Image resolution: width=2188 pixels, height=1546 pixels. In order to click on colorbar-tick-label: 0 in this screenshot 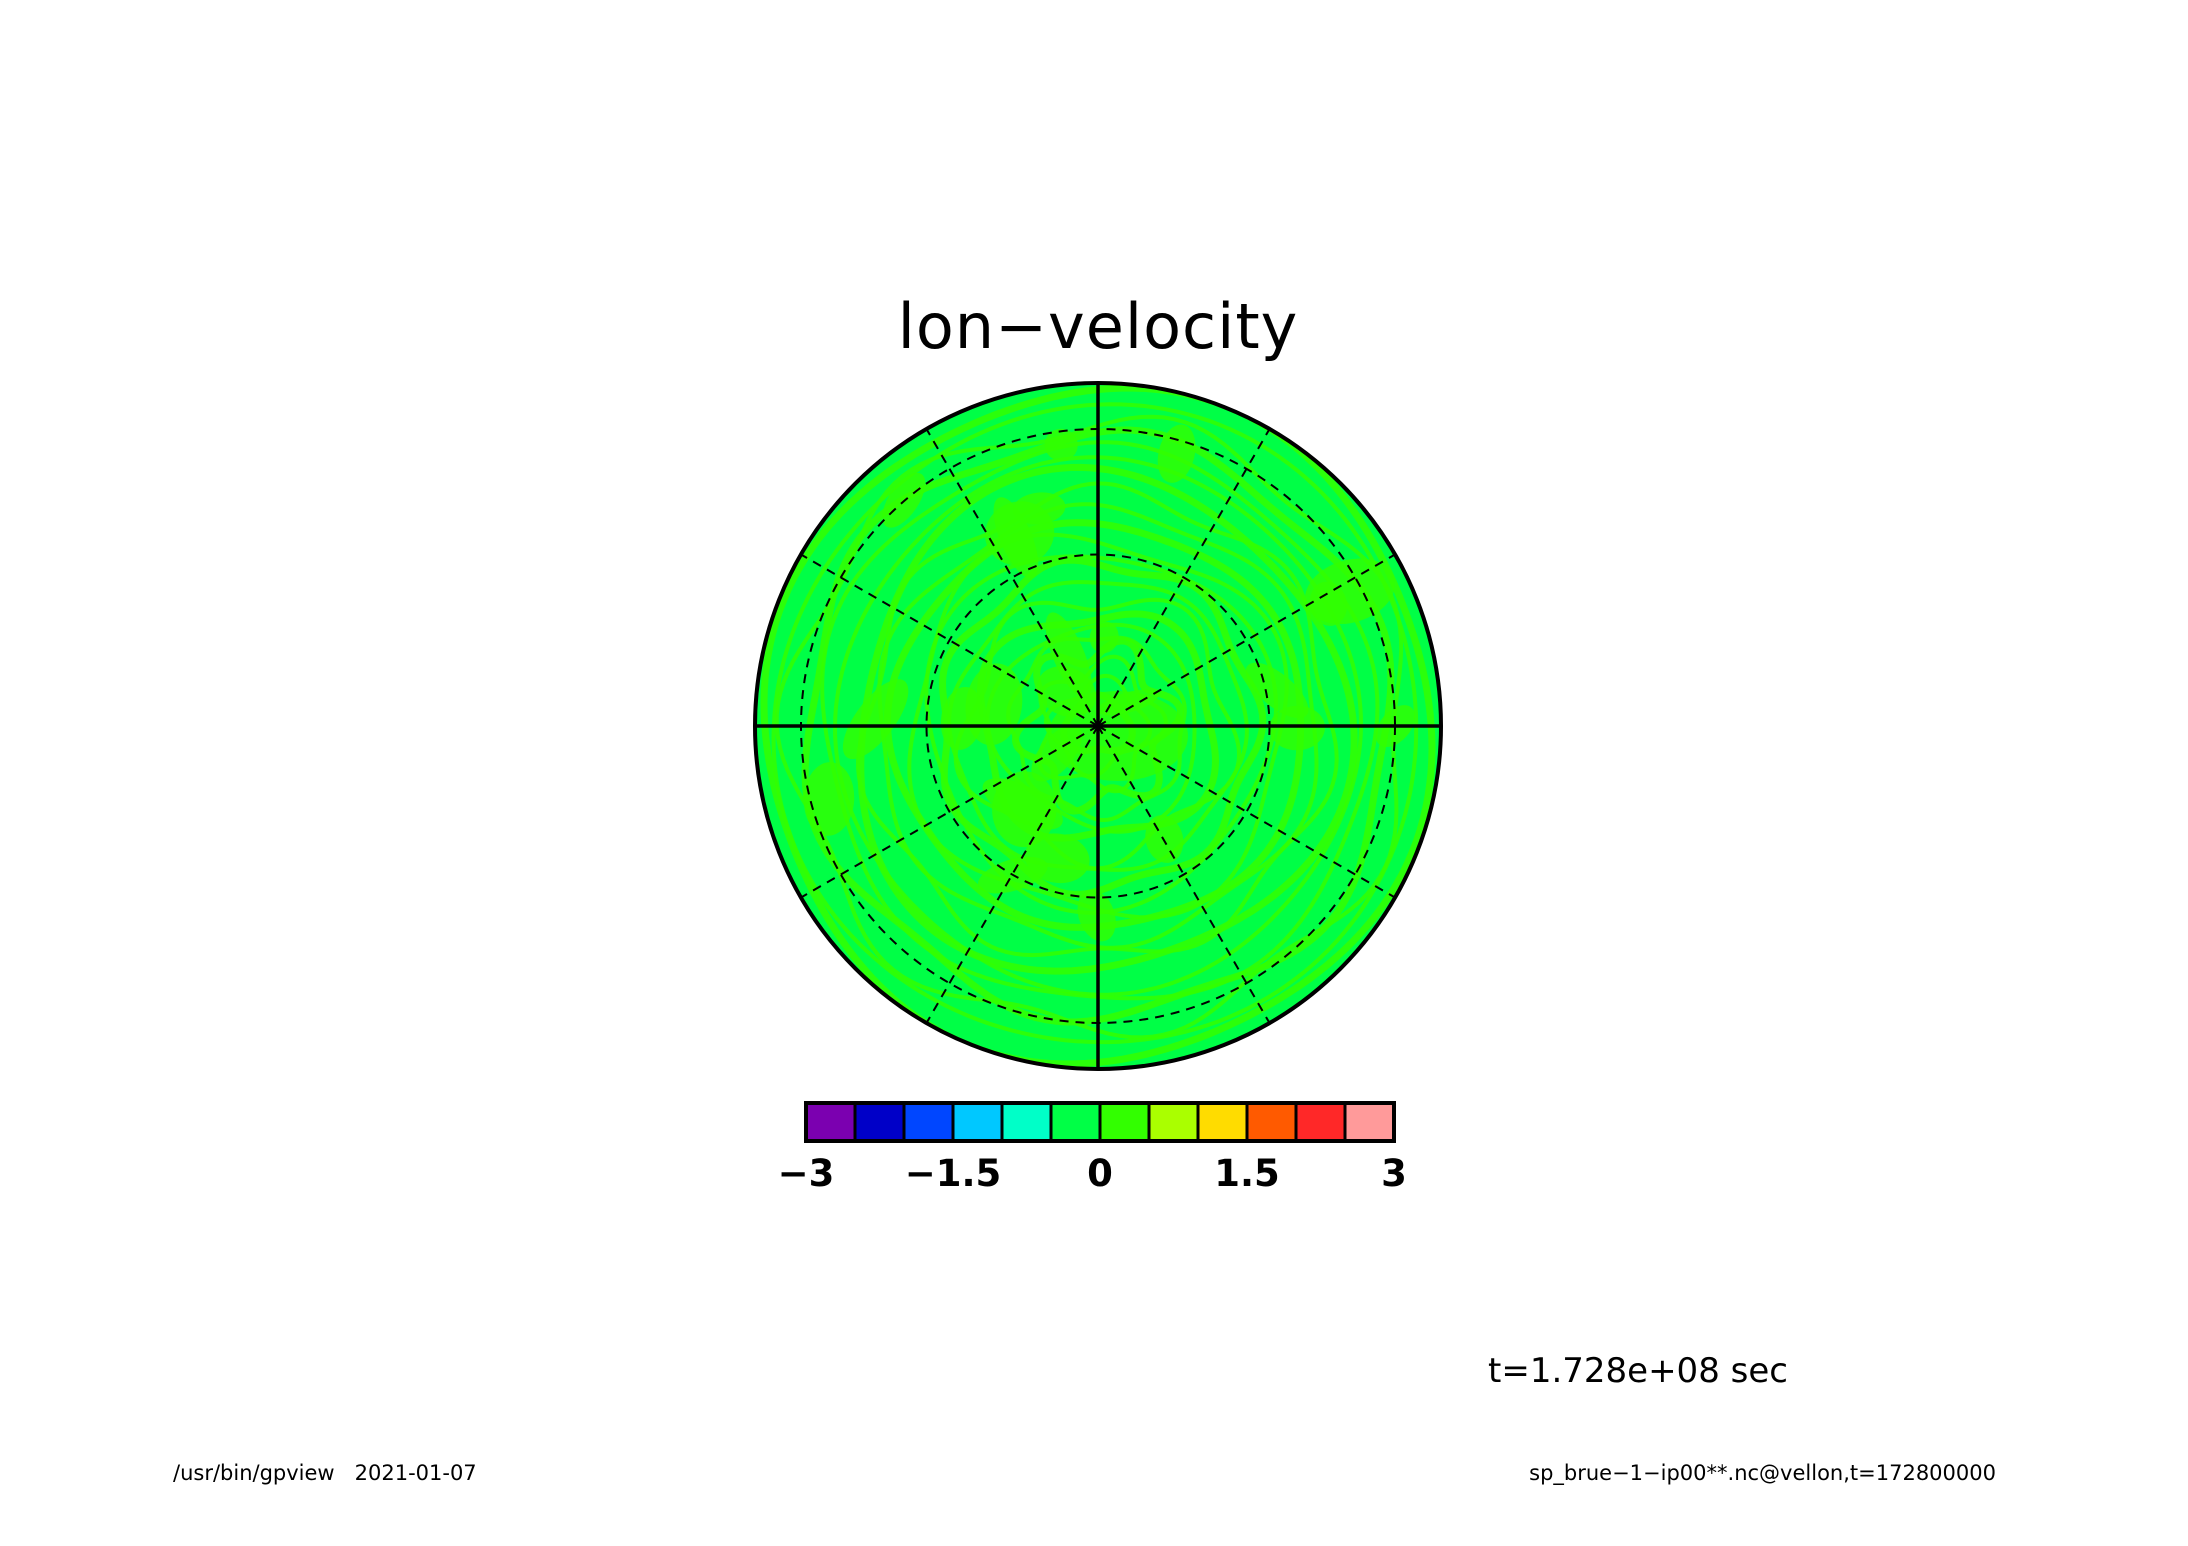, I will do `click(1100, 1173)`.